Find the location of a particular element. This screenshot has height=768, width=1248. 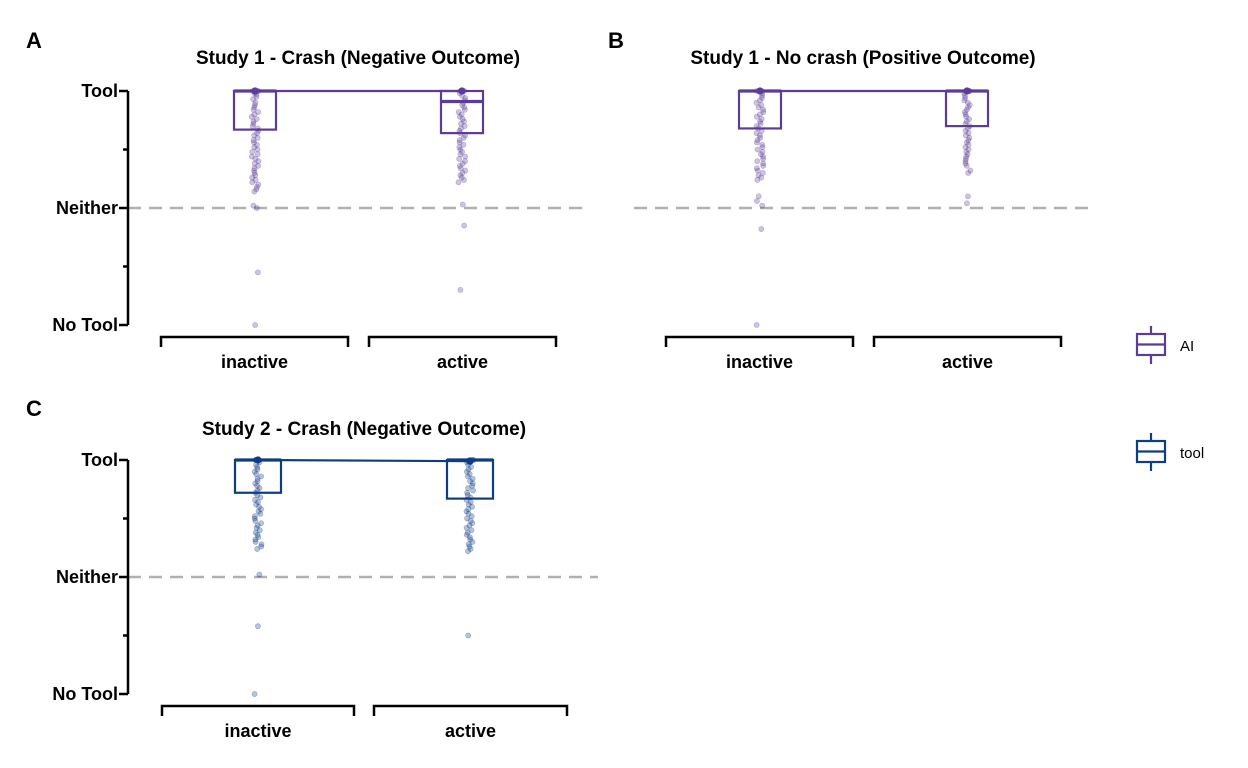

panel-b-x-tick-label: active is located at coordinates (967, 362).